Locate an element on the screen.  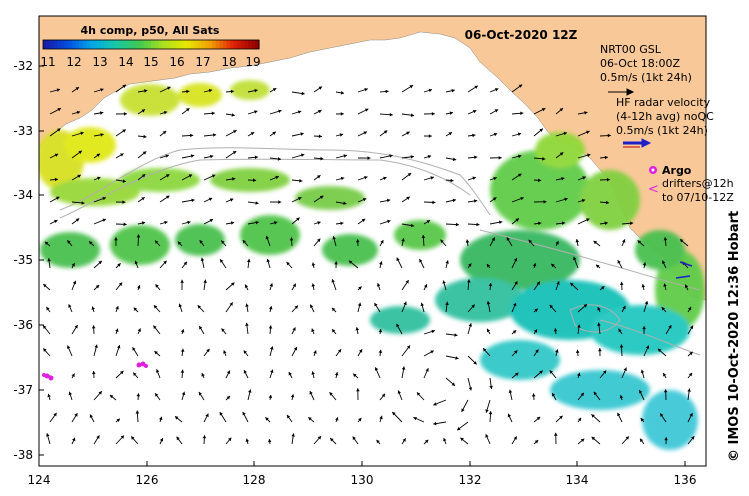
colorbar-label: 12 is located at coordinates (73, 62).